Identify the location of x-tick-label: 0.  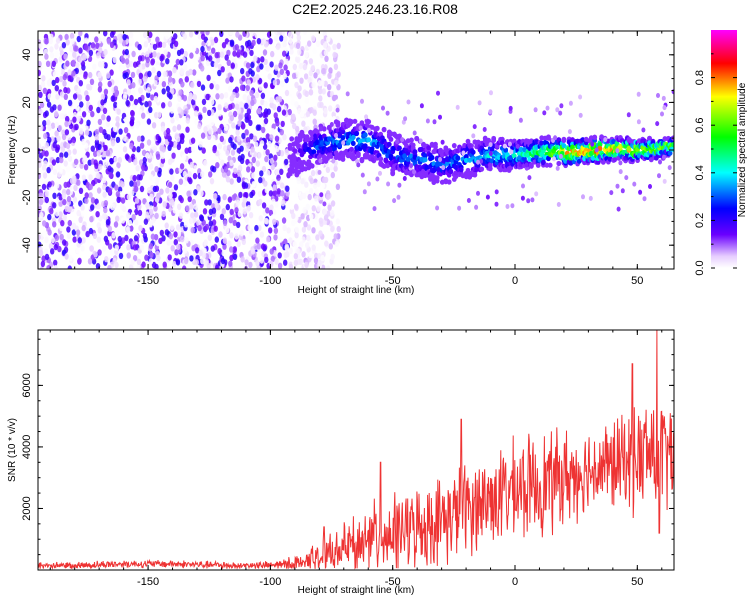
(515, 281).